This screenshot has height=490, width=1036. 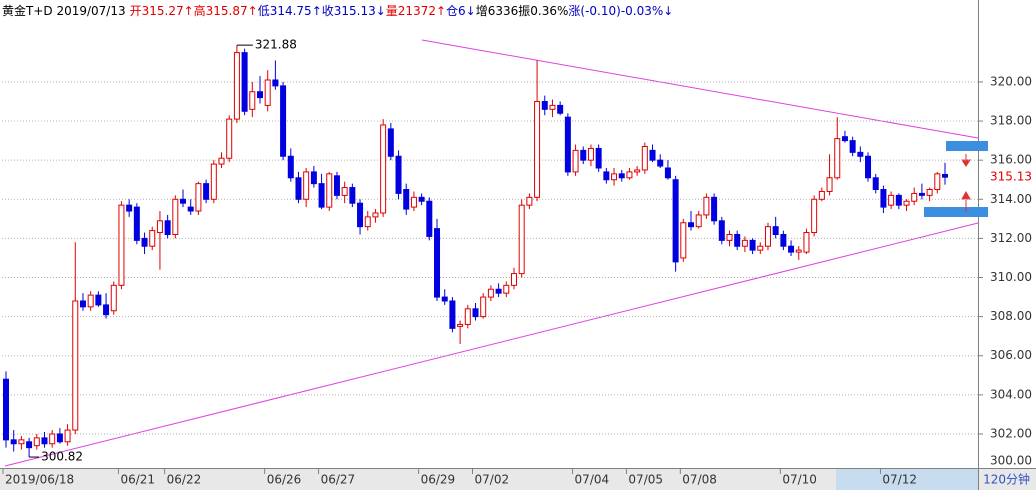 I want to click on header-field: 涨(-0.10)-0.03%↓, so click(x=620, y=10).